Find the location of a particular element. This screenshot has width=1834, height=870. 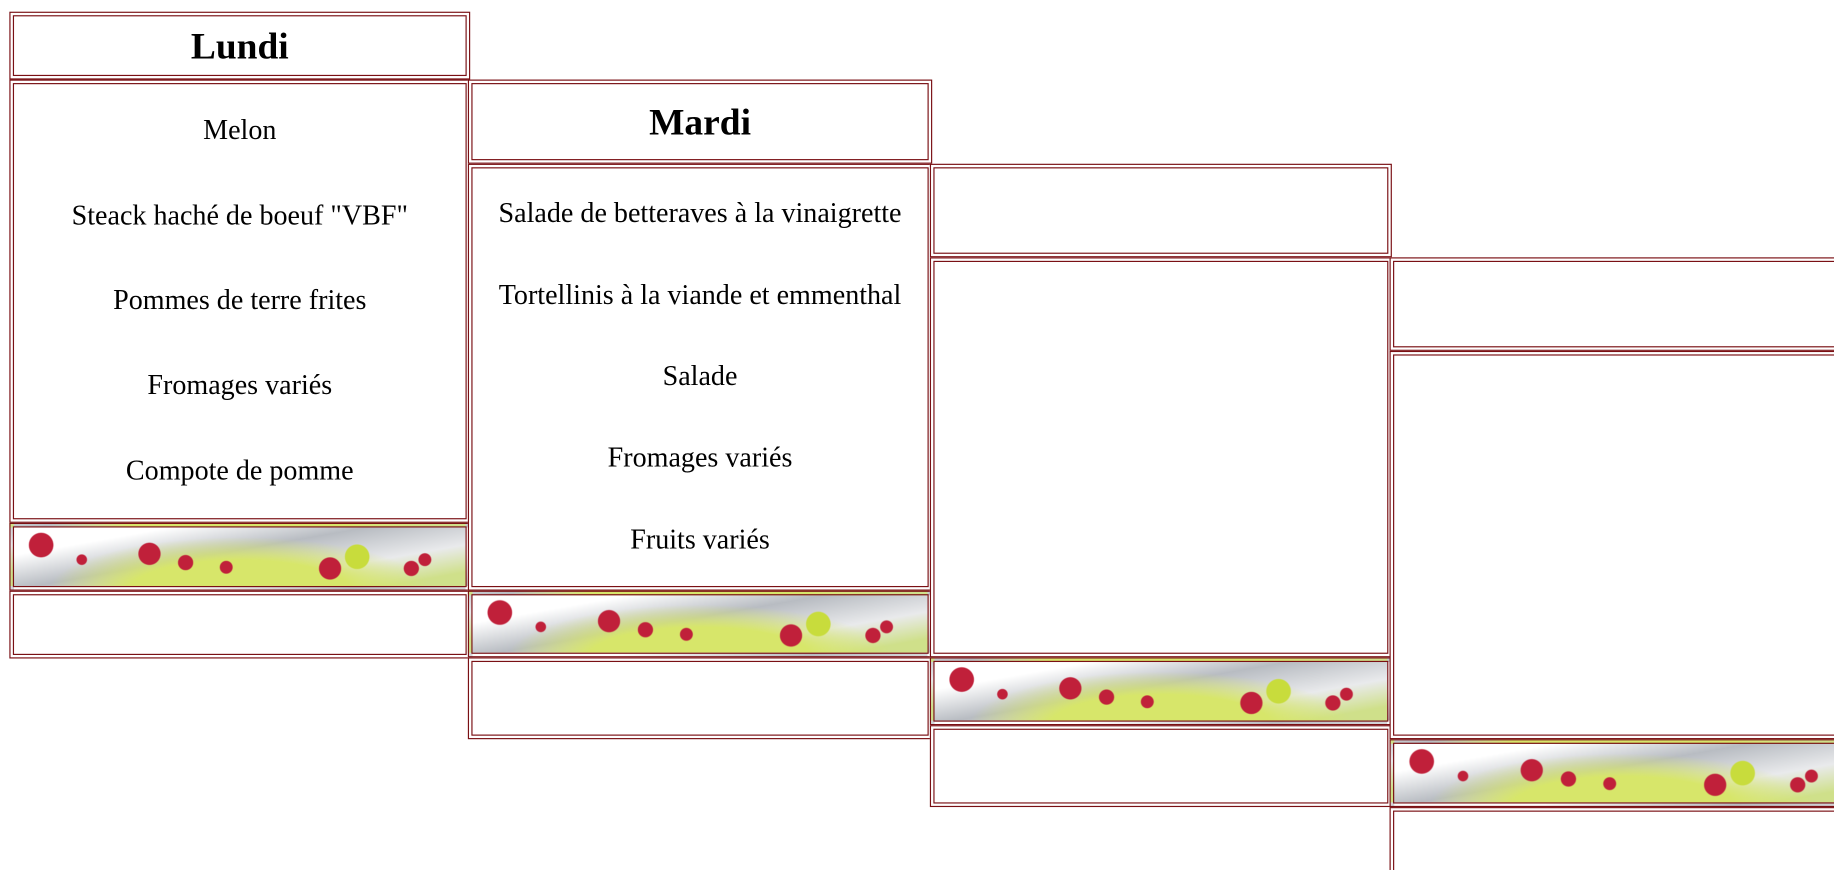

menu-item: Compote de pomme is located at coordinates (239, 471).